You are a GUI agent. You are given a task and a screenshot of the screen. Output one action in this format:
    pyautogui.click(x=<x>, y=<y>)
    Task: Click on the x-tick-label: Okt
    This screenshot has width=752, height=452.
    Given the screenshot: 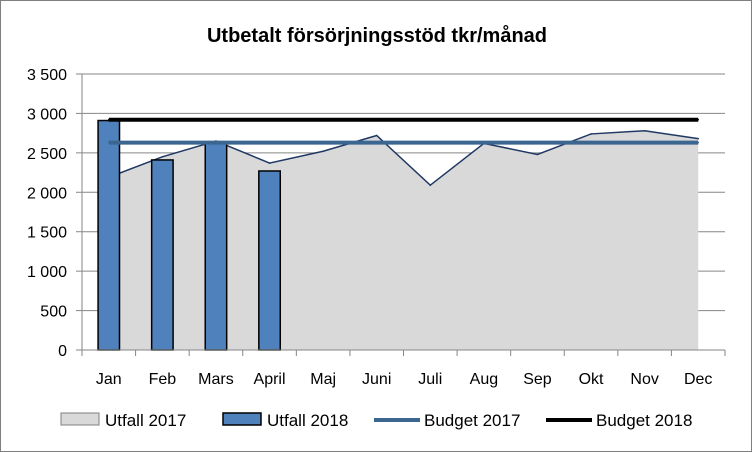 What is the action you would take?
    pyautogui.click(x=591, y=379)
    